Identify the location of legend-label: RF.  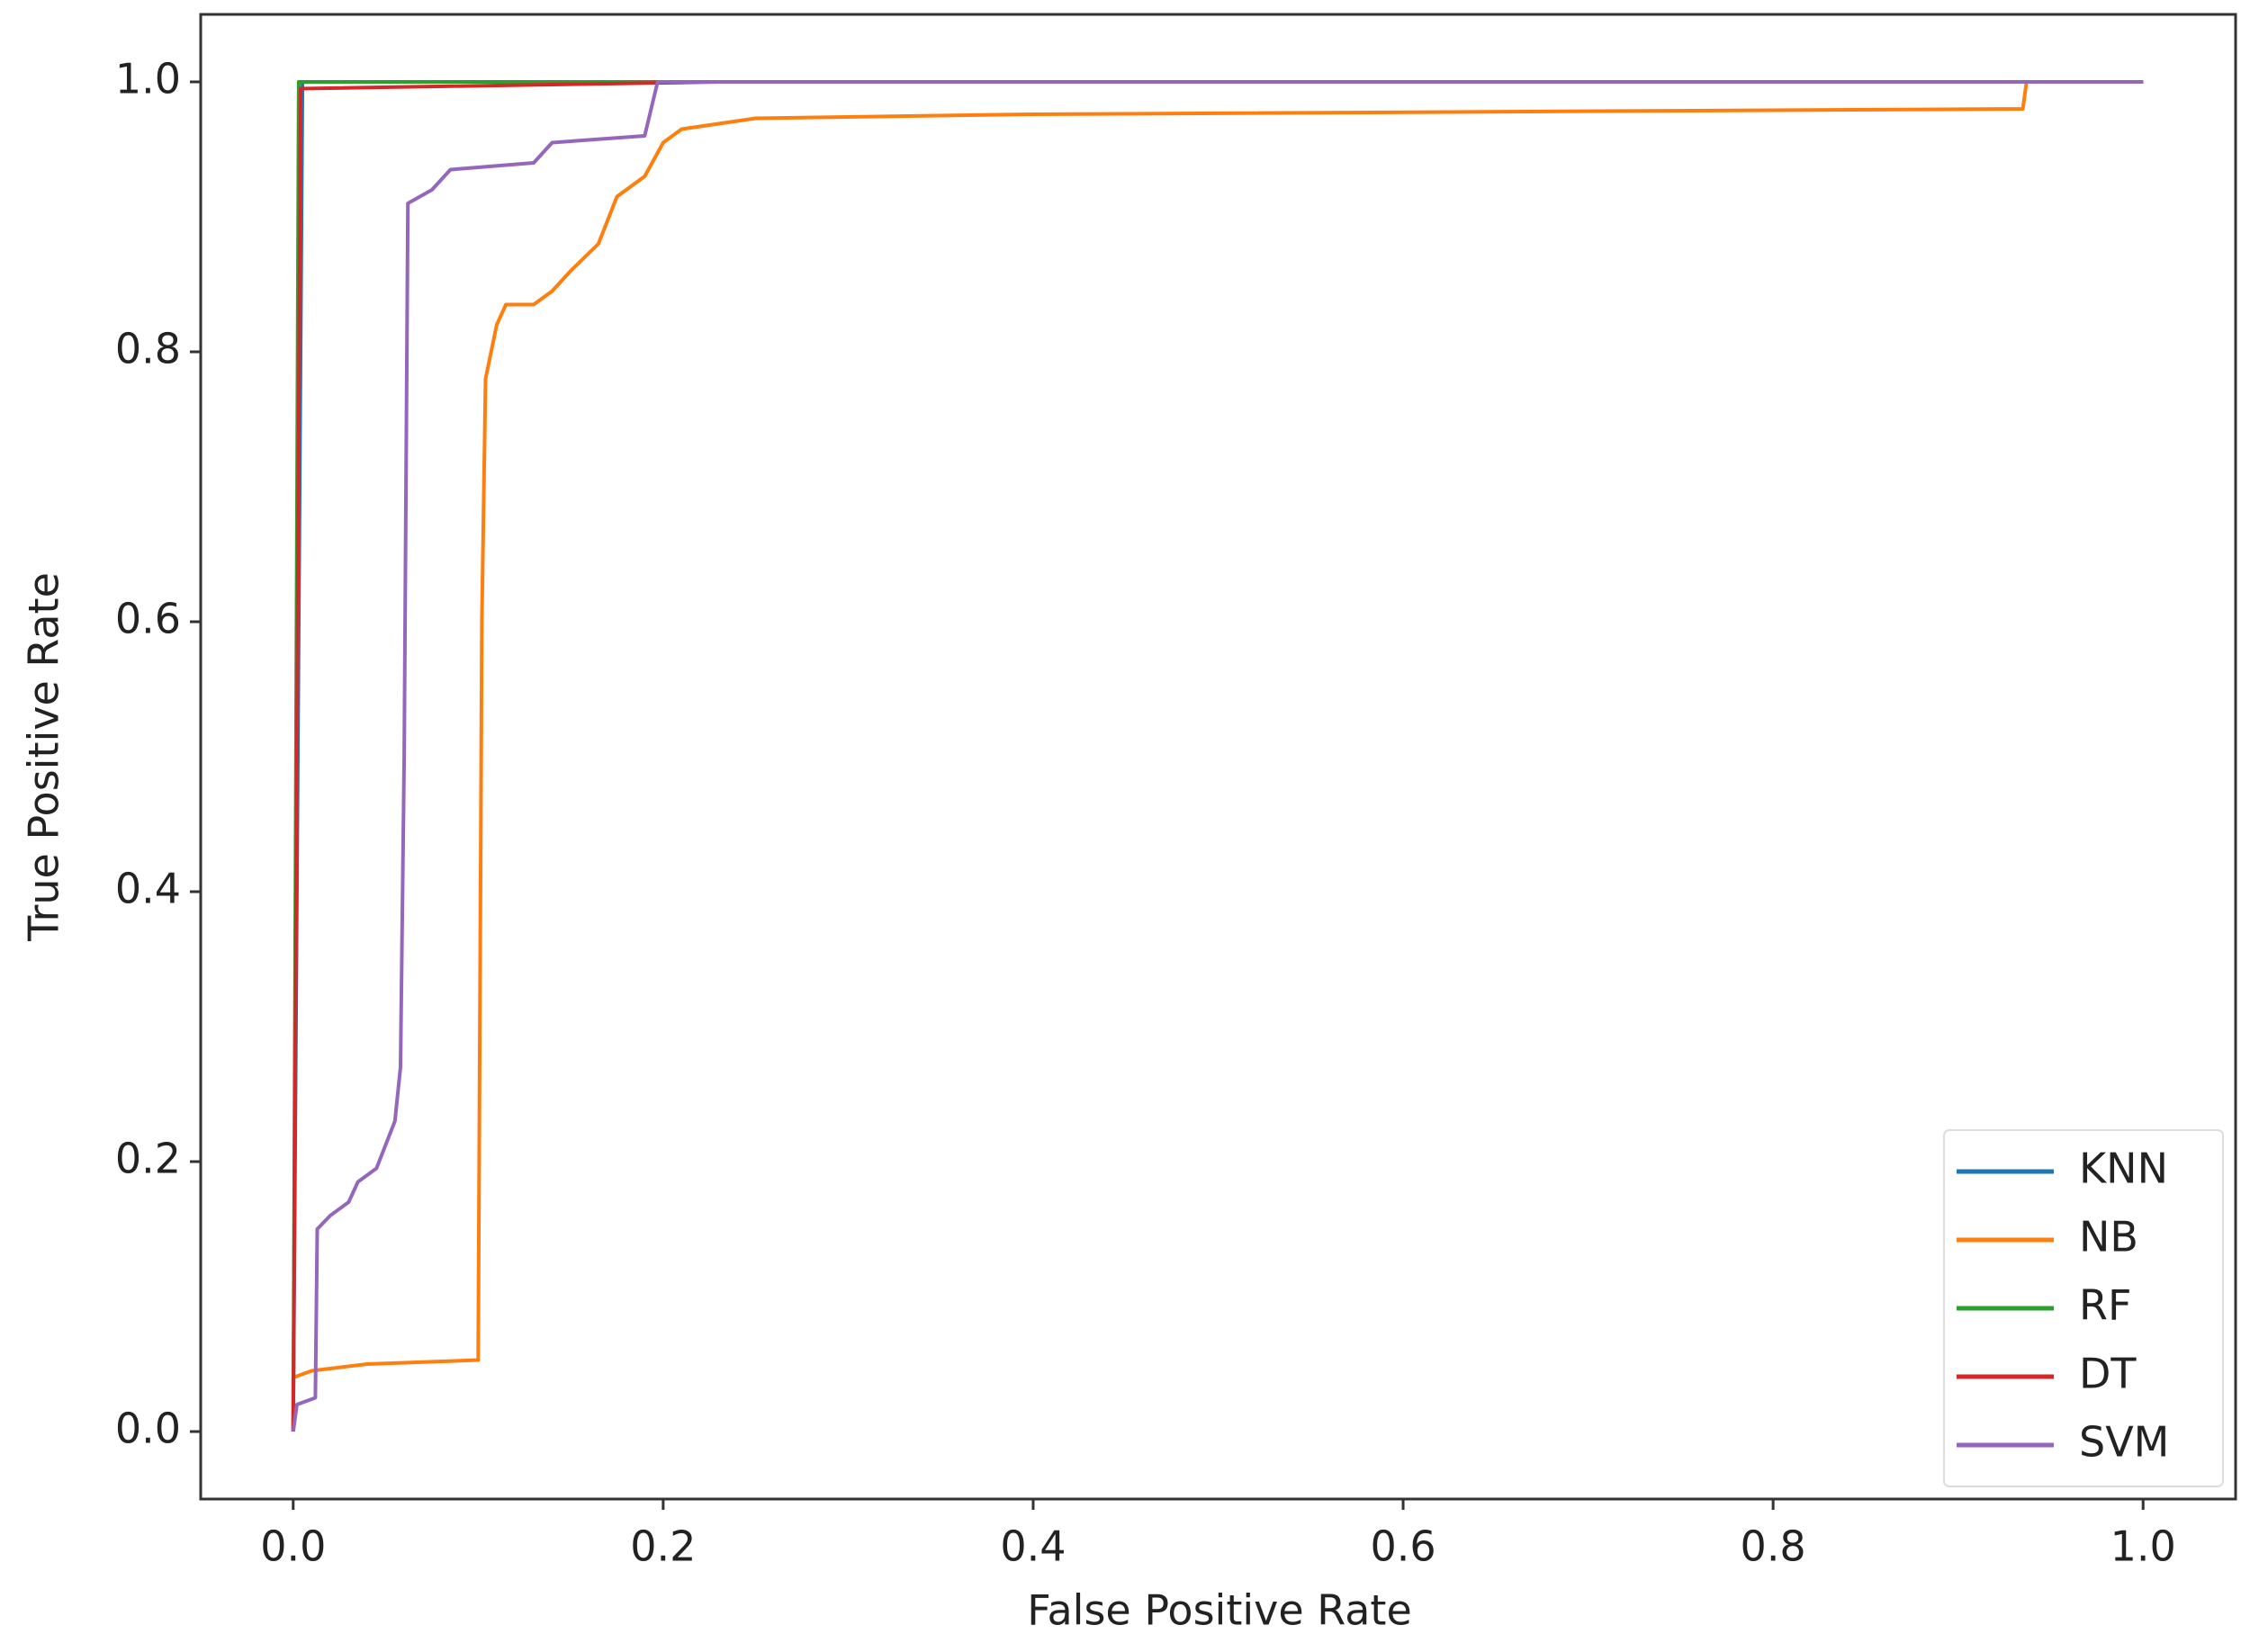
(2105, 1305).